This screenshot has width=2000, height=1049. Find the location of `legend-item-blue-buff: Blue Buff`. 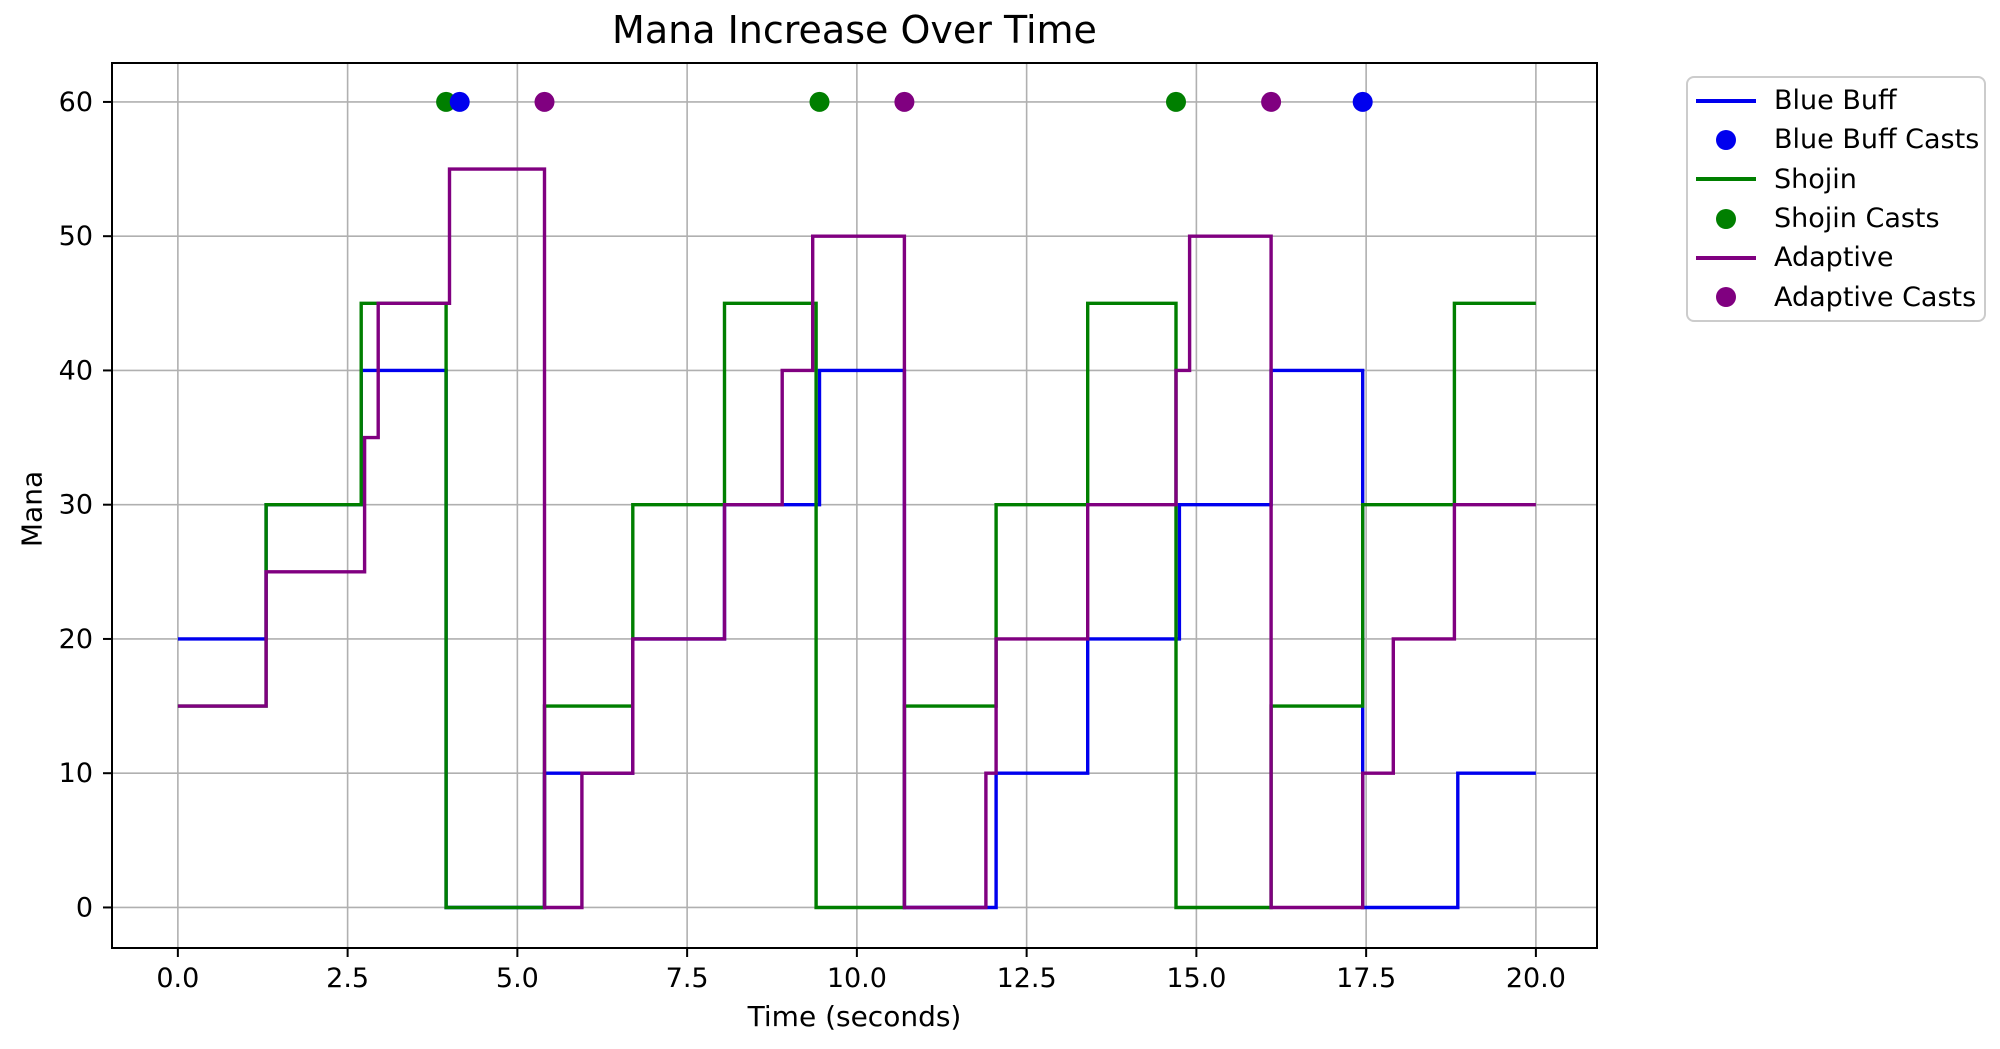

legend-item-blue-buff: Blue Buff is located at coordinates (1836, 100).